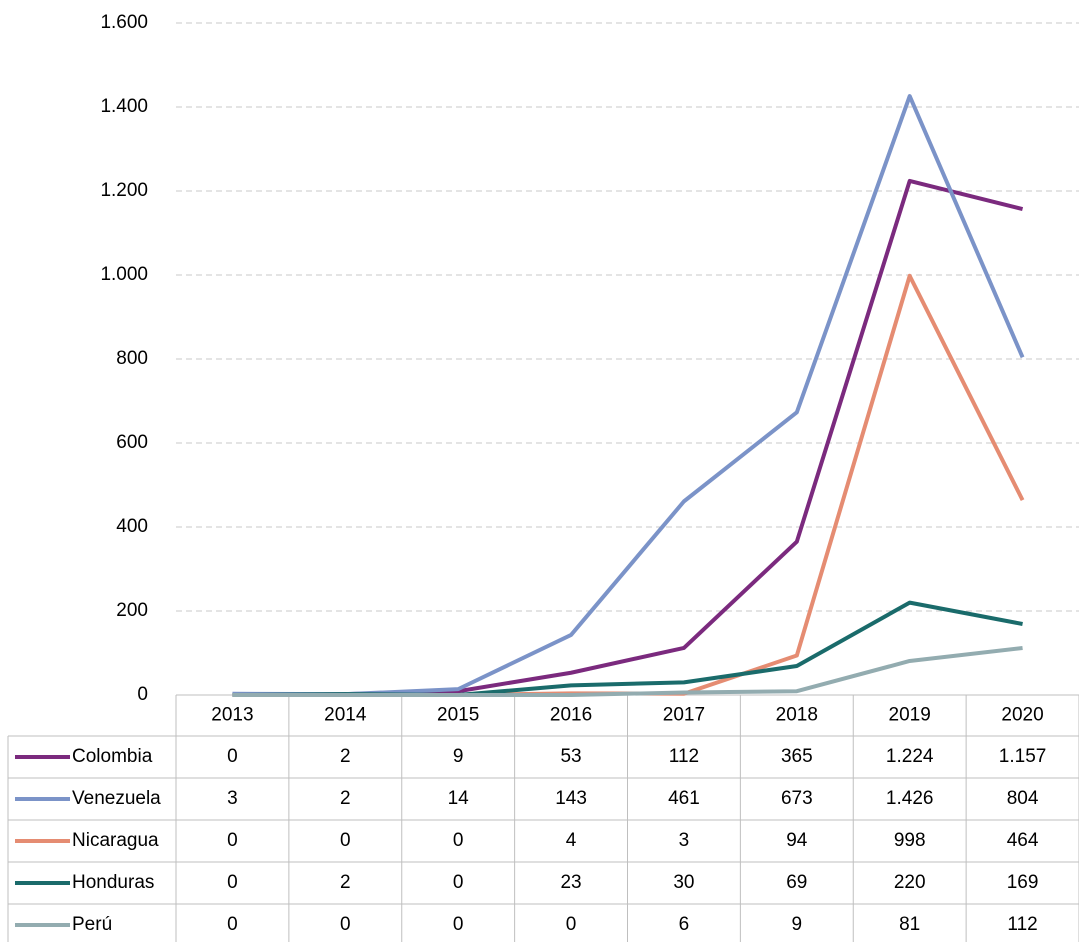 The height and width of the screenshot is (942, 1079). I want to click on table-value: 6, so click(684, 924).